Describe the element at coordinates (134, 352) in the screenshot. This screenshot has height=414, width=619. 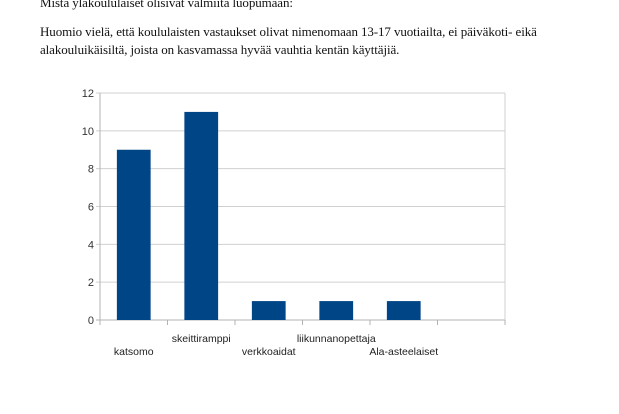
I see `x-category-label: katsomo` at that location.